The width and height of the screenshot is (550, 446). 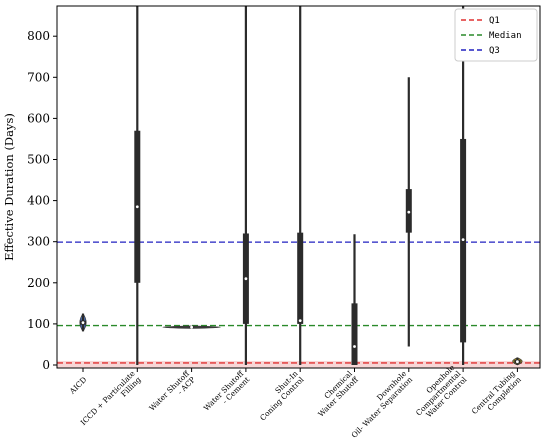 What do you see at coordinates (494, 51) in the screenshot?
I see `legend-label: Q3` at bounding box center [494, 51].